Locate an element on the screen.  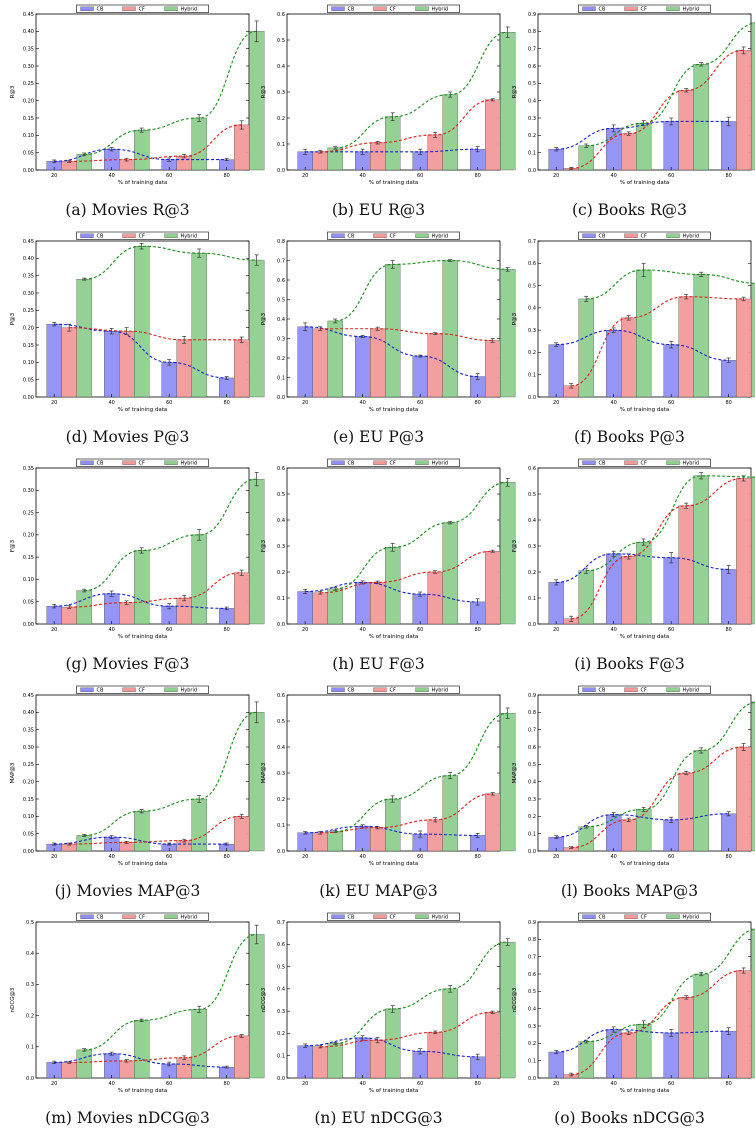
y-tick-label: 0.25 is located at coordinates (28, 513).